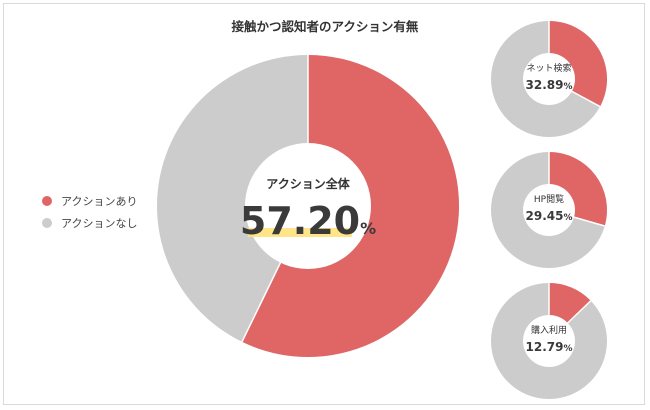  I want to click on chart-title: 接触かつ認知者のアクション有無, so click(325, 26).